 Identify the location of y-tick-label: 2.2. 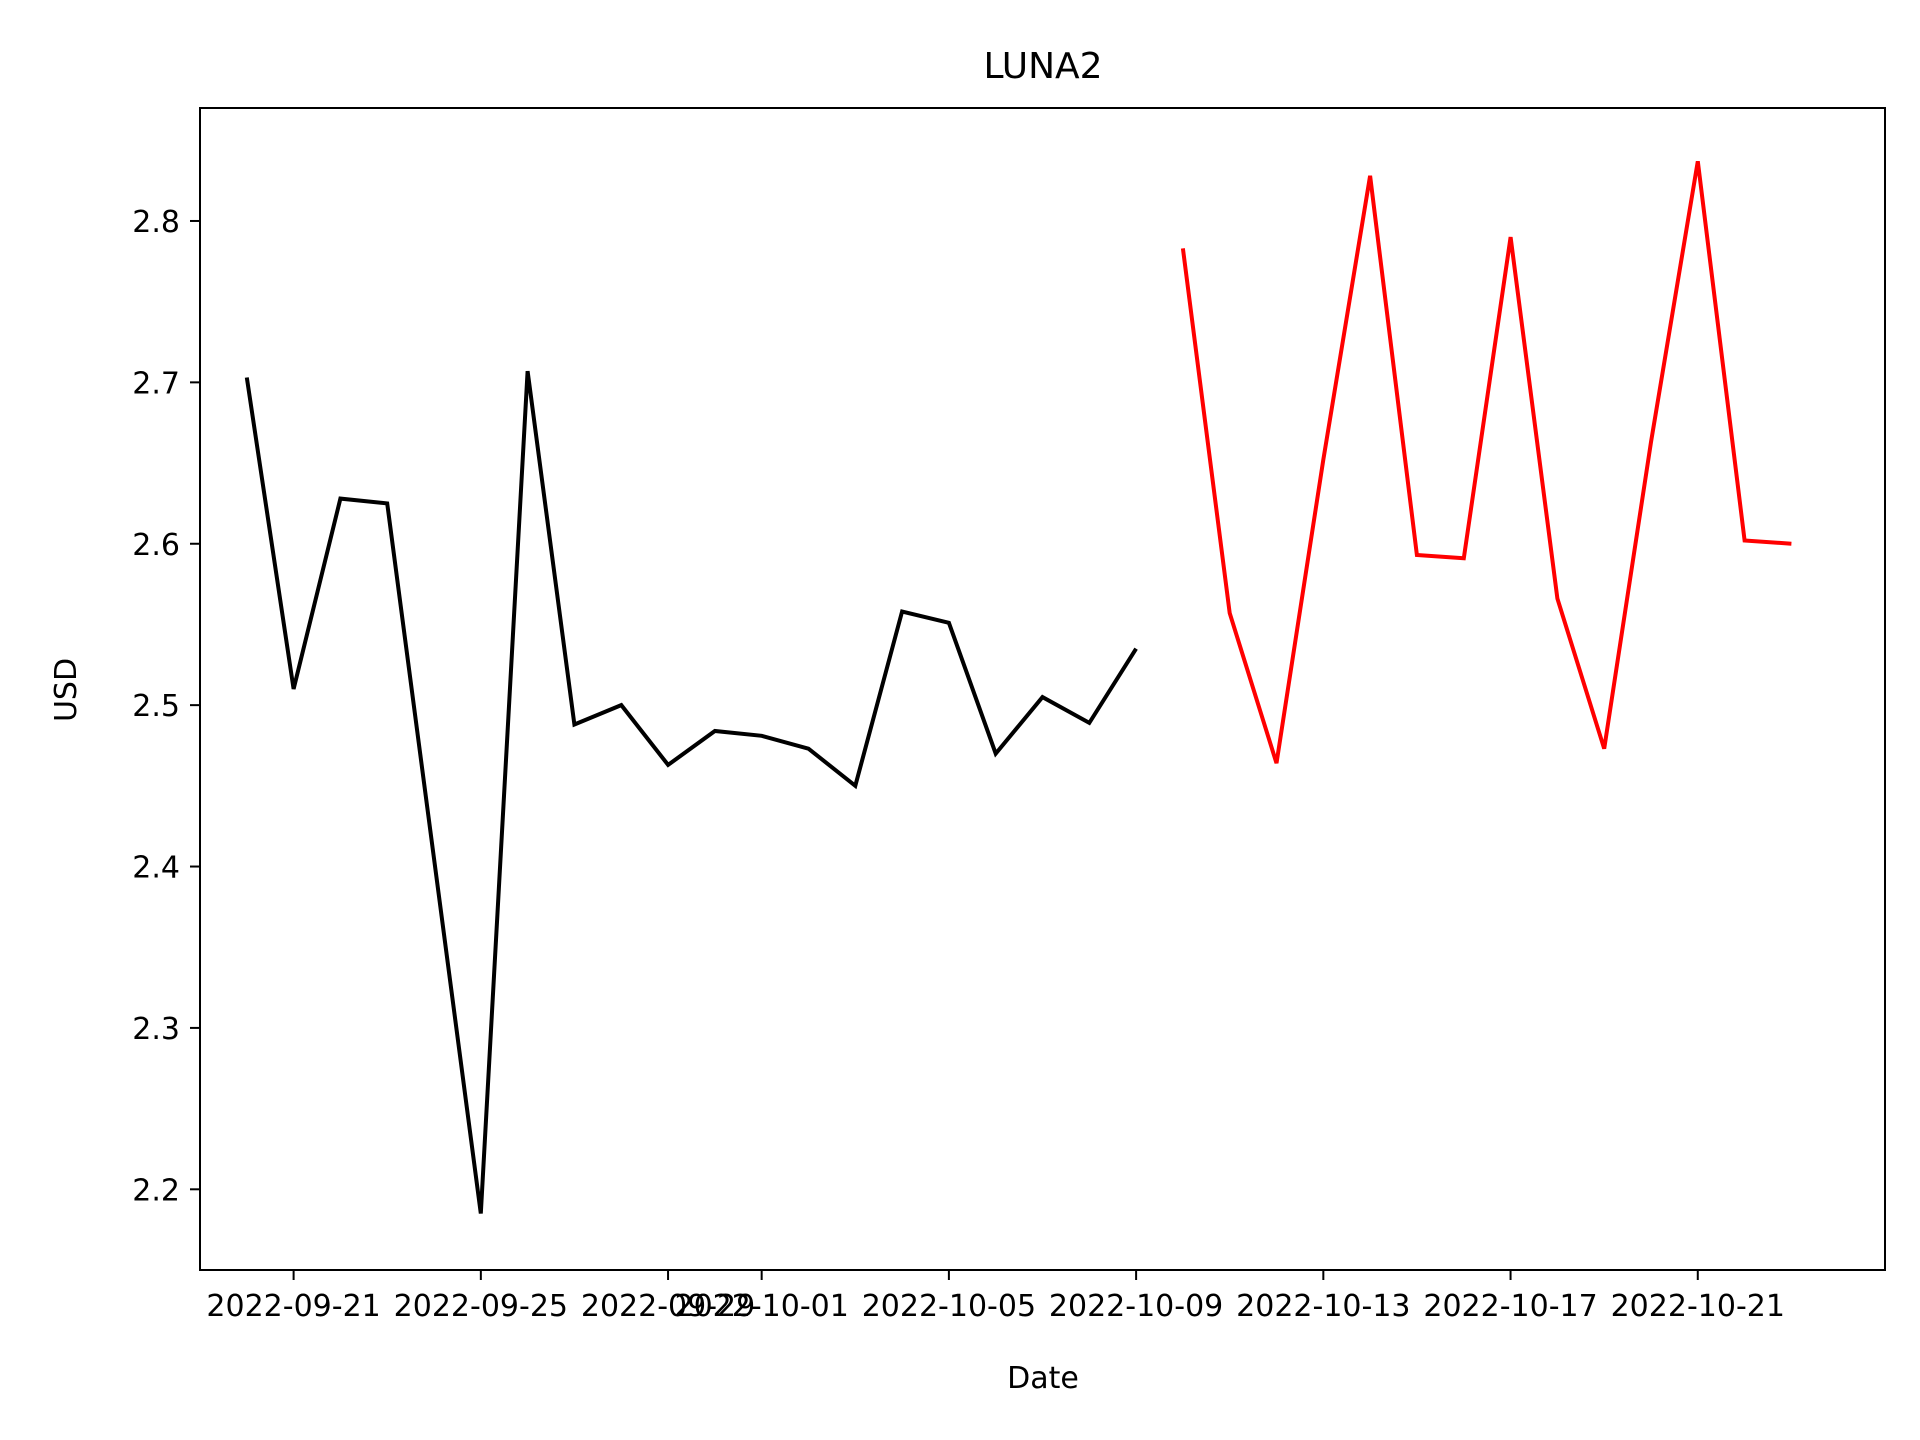
(156, 1190).